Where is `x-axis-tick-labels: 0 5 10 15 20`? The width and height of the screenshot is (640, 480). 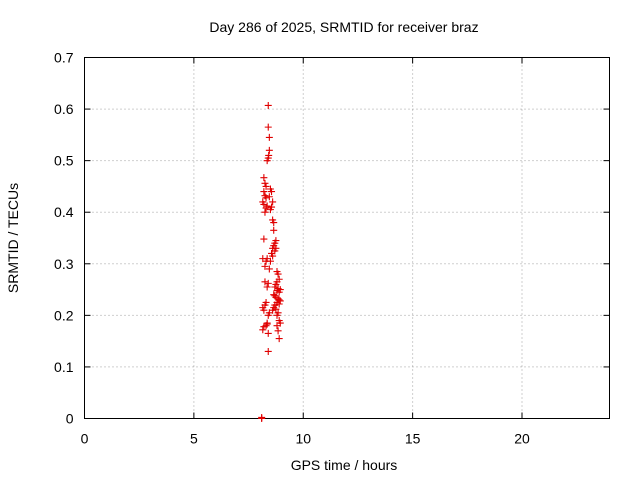
x-axis-tick-labels: 0 5 10 15 20 is located at coordinates (305, 439).